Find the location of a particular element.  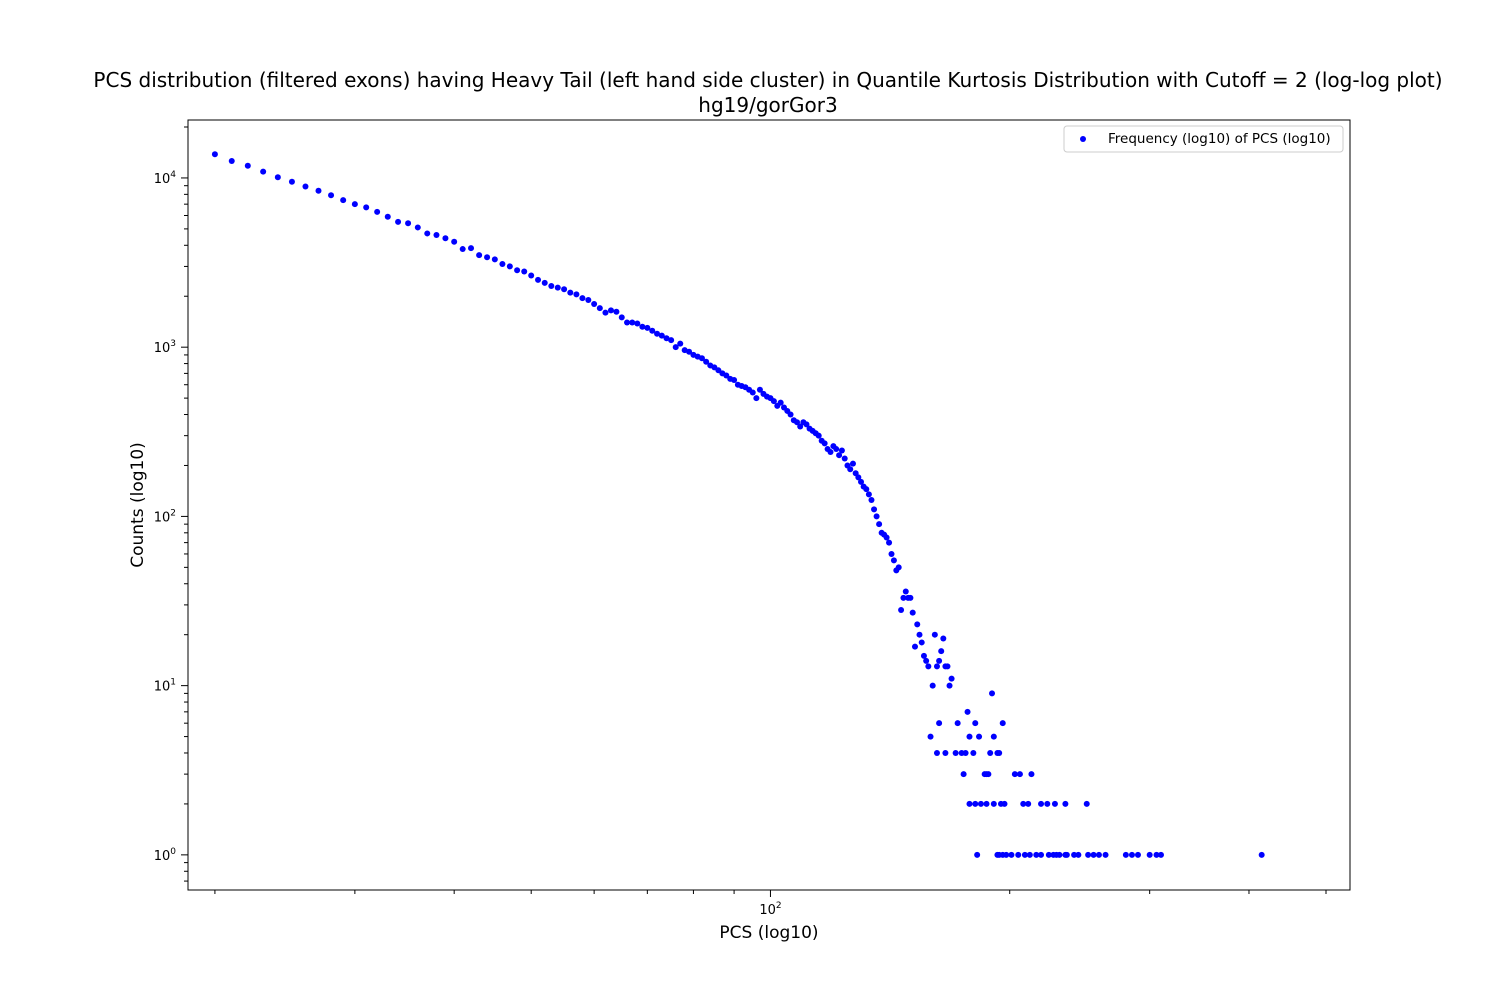

y-axis-ticks: 100 101 102 103 104 is located at coordinates (171, 504).